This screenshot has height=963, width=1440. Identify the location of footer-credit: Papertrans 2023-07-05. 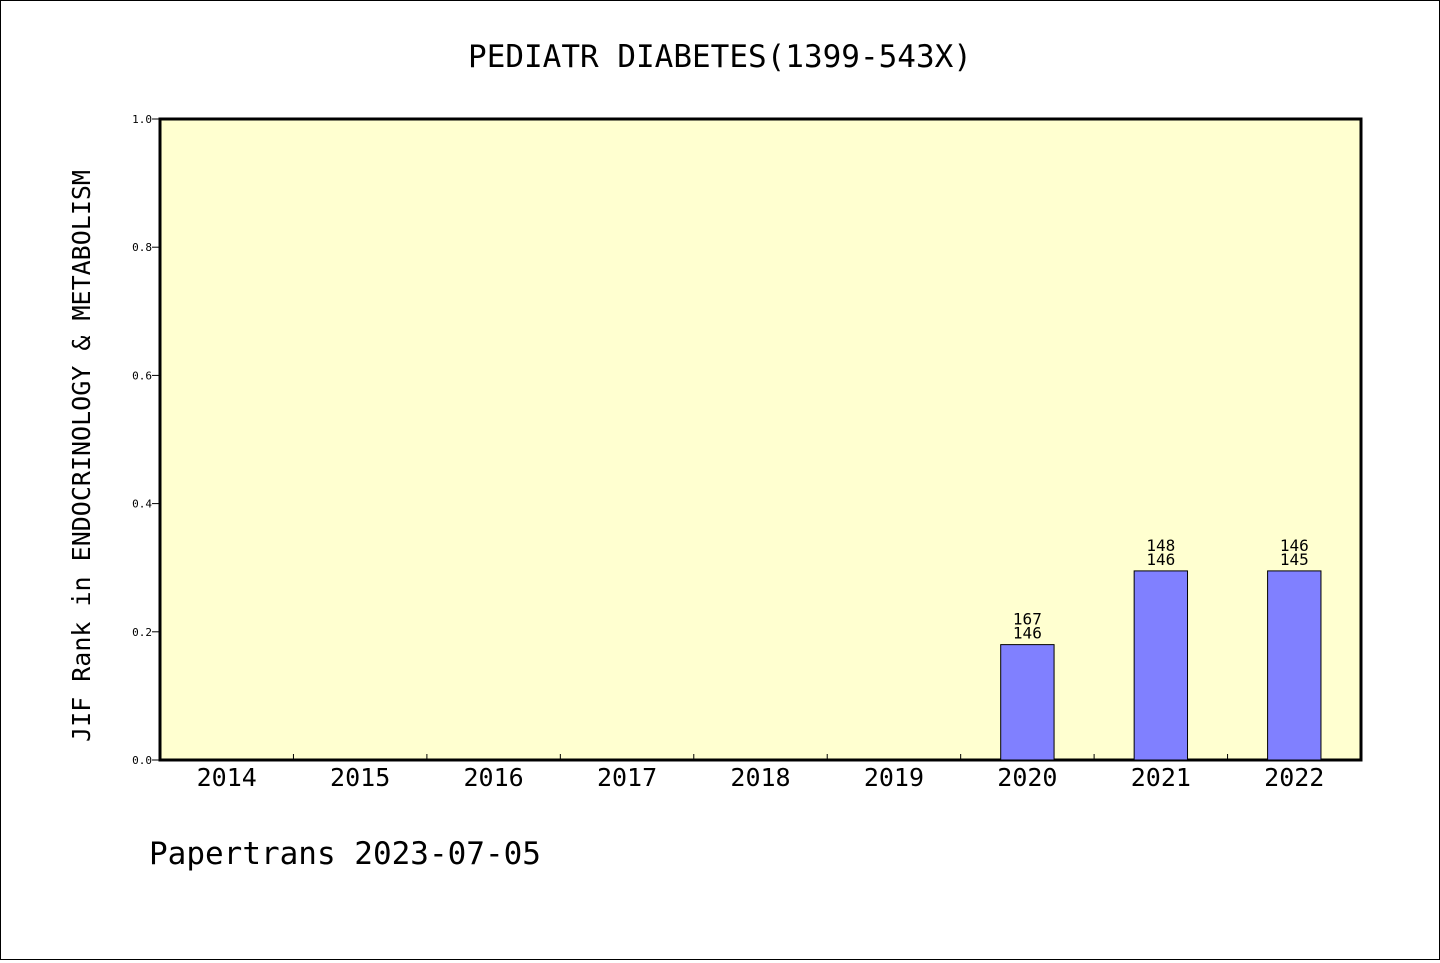
(345, 854).